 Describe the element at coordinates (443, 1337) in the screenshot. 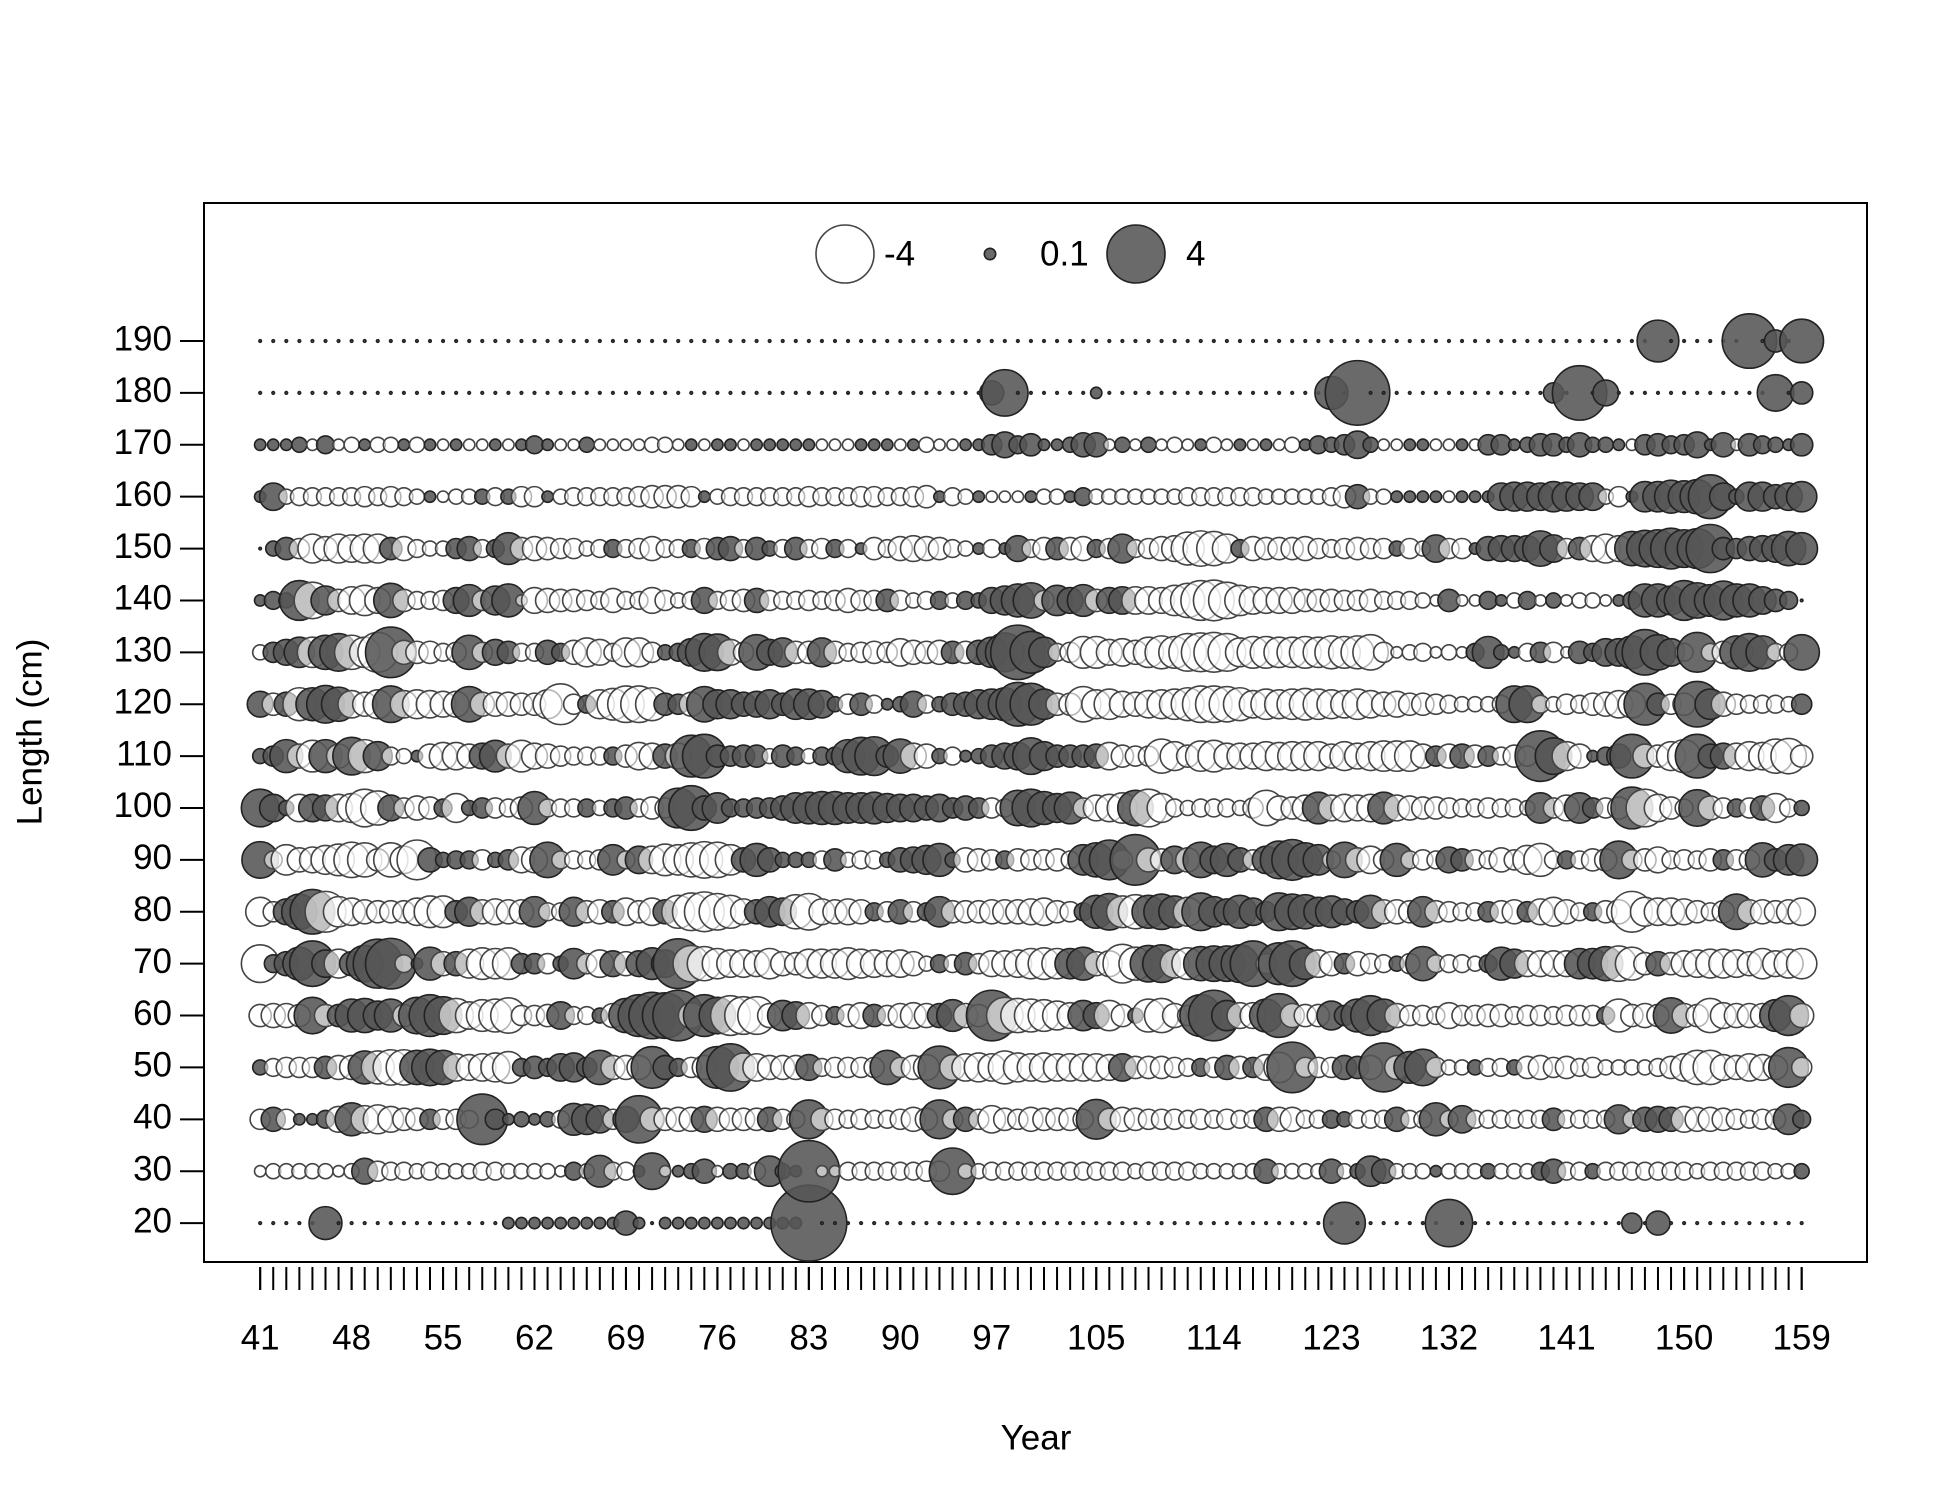

I see `x-tick-label: 55` at that location.